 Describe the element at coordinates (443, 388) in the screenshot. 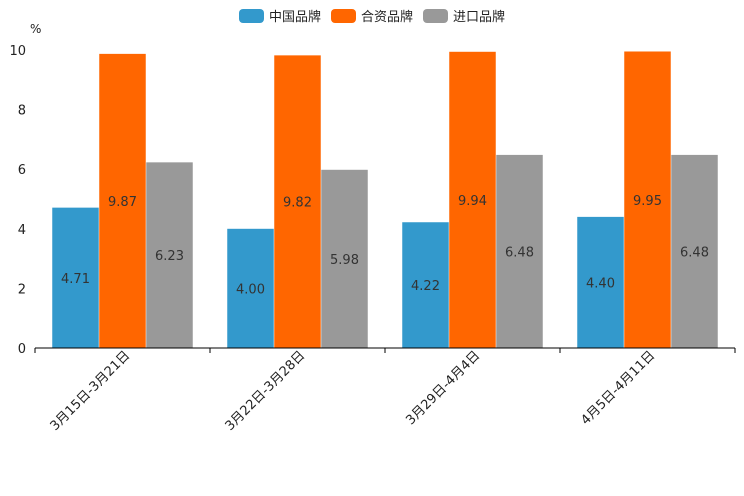

I see `x-category-label: 3月29日-4月4日` at that location.